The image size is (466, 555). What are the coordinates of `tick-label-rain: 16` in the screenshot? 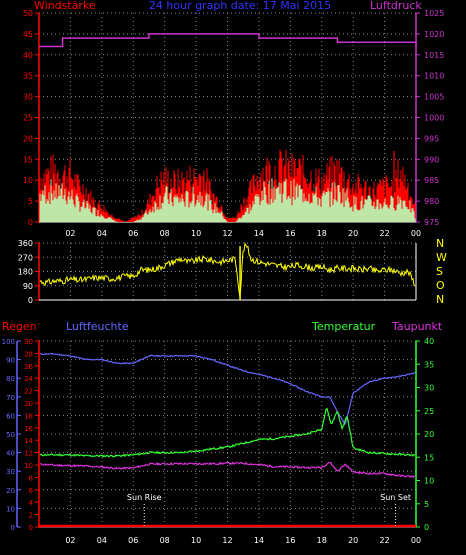 It's located at (28, 429).